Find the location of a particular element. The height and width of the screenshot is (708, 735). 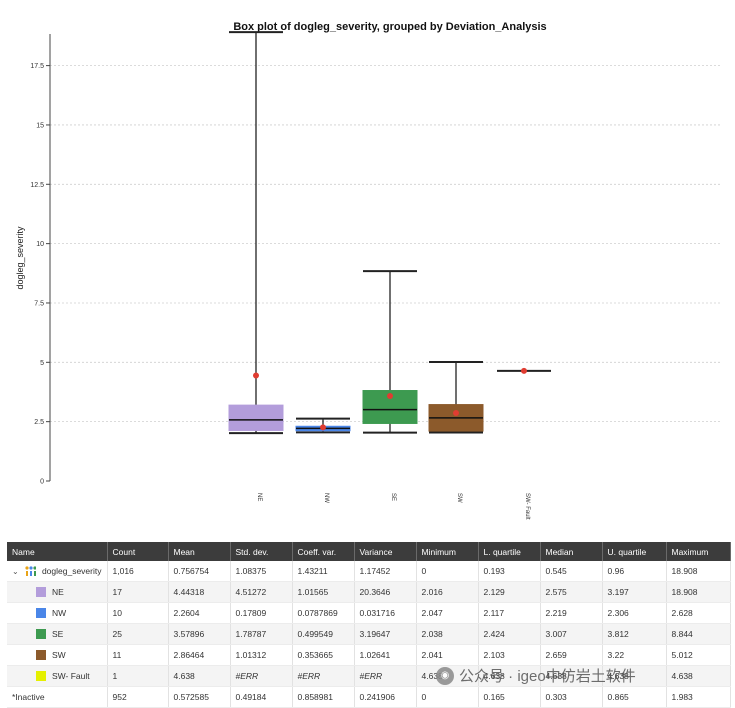

table-cell: 2.659 is located at coordinates (571, 655).